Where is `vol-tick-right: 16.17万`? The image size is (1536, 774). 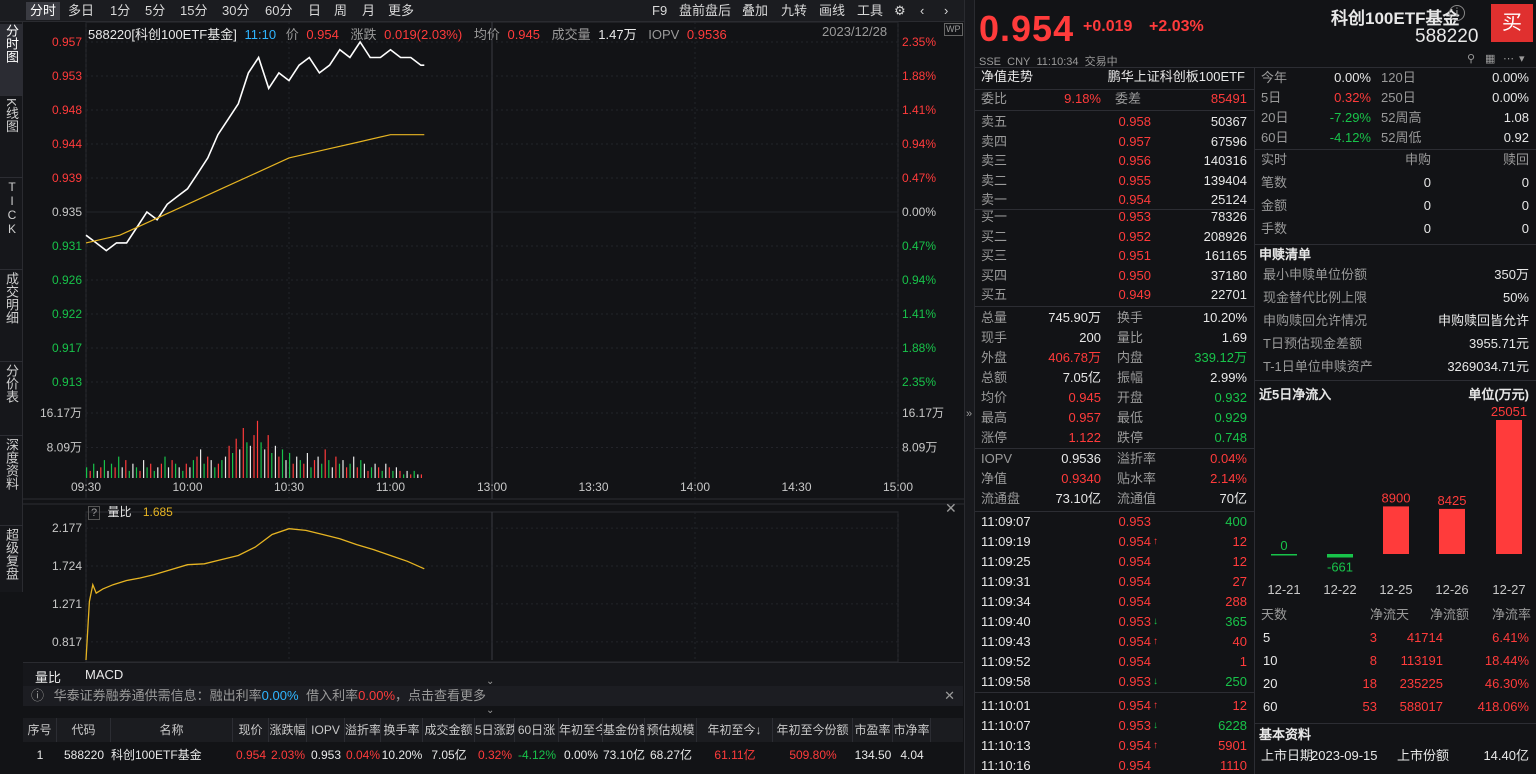
vol-tick-right: 16.17万 is located at coordinates (923, 413).